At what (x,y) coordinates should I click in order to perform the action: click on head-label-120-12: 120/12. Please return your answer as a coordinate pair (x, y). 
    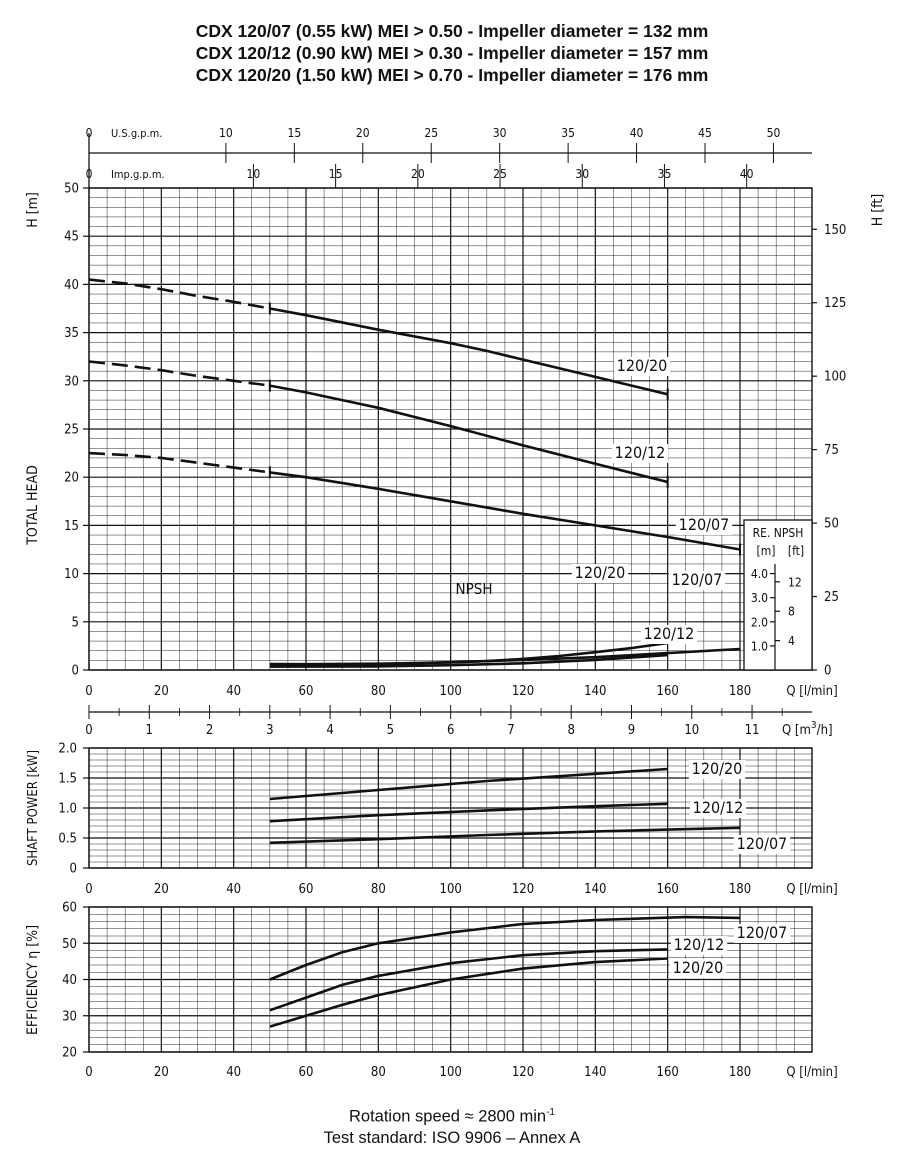
    Looking at the image, I should click on (640, 452).